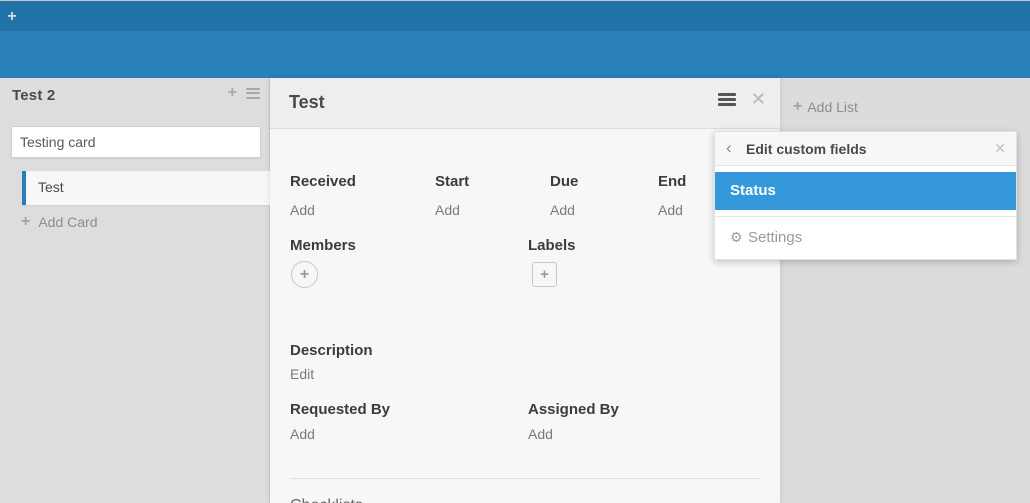 The height and width of the screenshot is (503, 1030). What do you see at coordinates (51, 187) in the screenshot?
I see `card-title: Test` at bounding box center [51, 187].